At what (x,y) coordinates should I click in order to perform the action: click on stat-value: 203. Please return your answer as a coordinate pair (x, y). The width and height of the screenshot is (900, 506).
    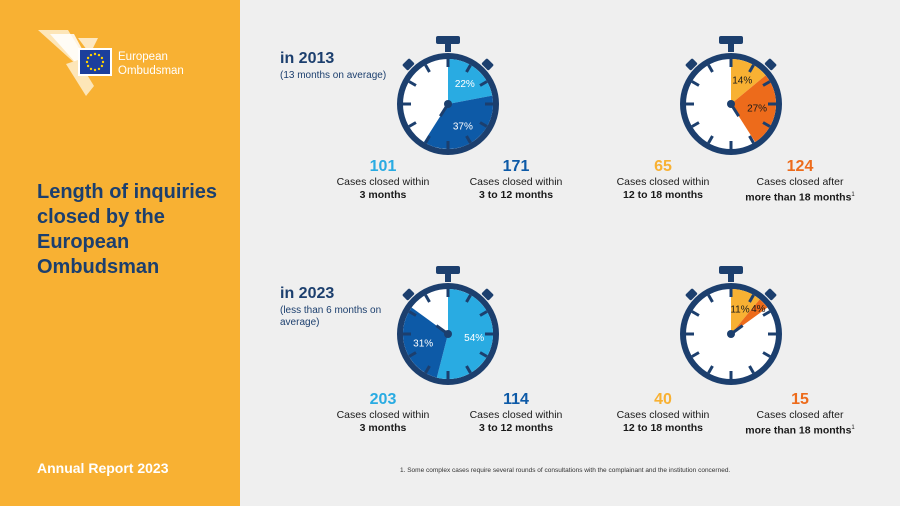
    Looking at the image, I should click on (383, 399).